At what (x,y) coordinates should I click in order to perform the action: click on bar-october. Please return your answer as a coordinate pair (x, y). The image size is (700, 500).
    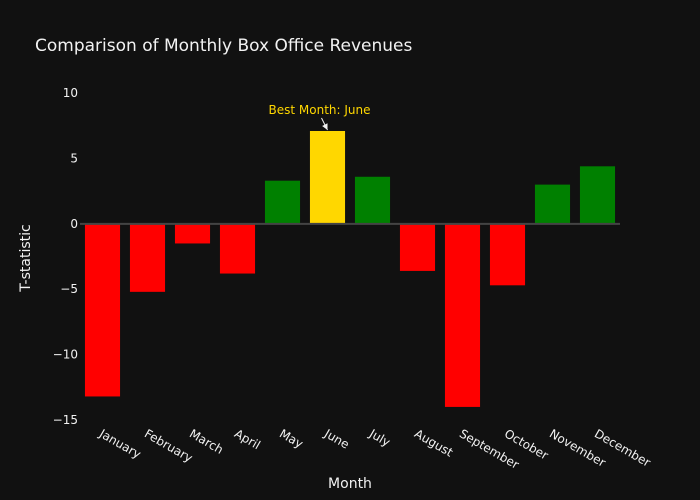
    Looking at the image, I should click on (507, 254).